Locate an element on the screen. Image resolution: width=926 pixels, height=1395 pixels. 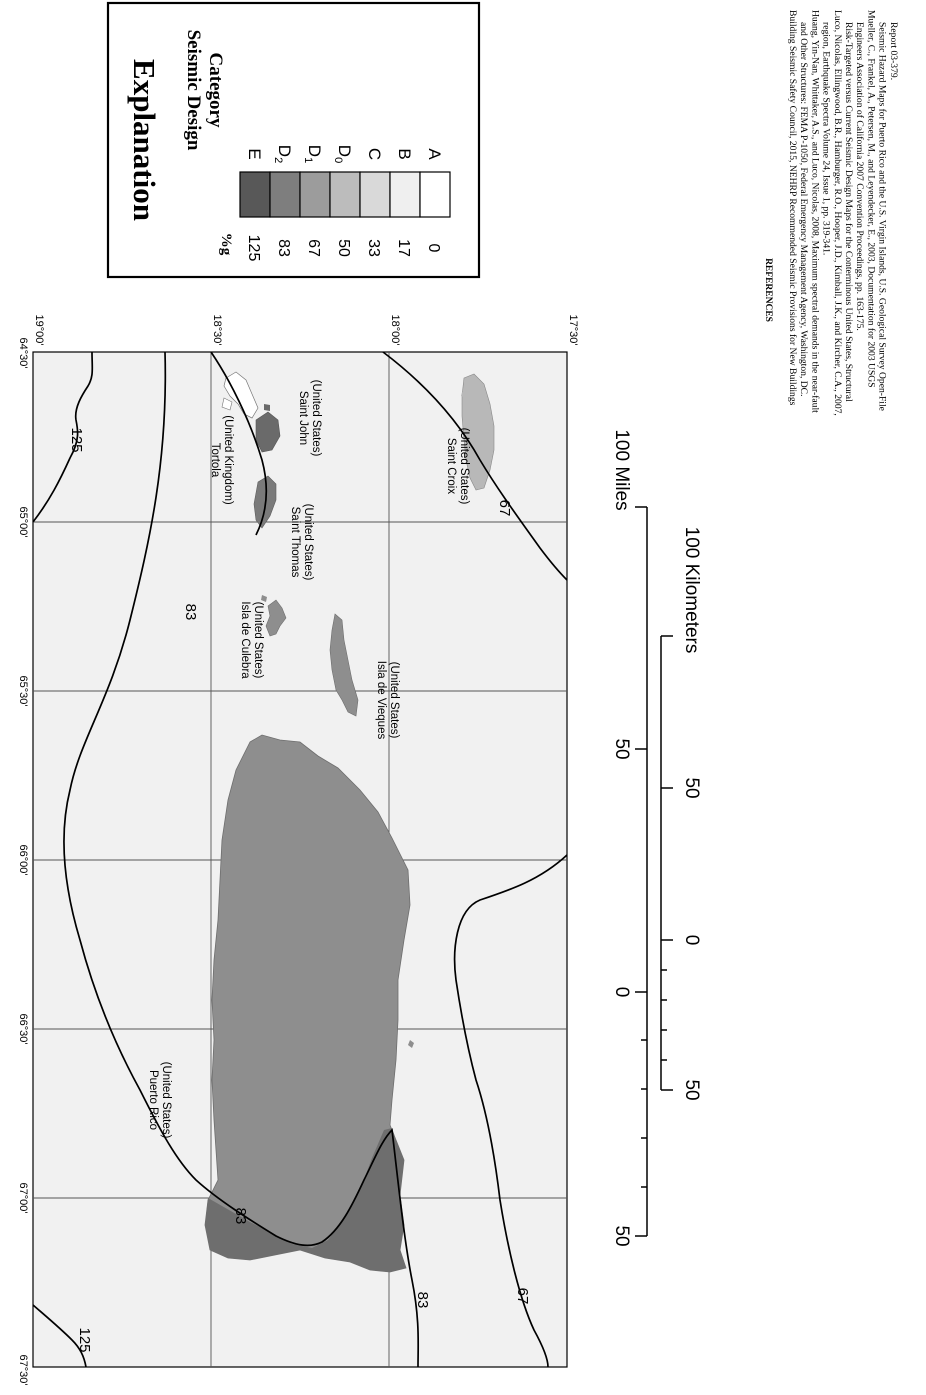
contour-125-west is located at coordinates (59, 1336).